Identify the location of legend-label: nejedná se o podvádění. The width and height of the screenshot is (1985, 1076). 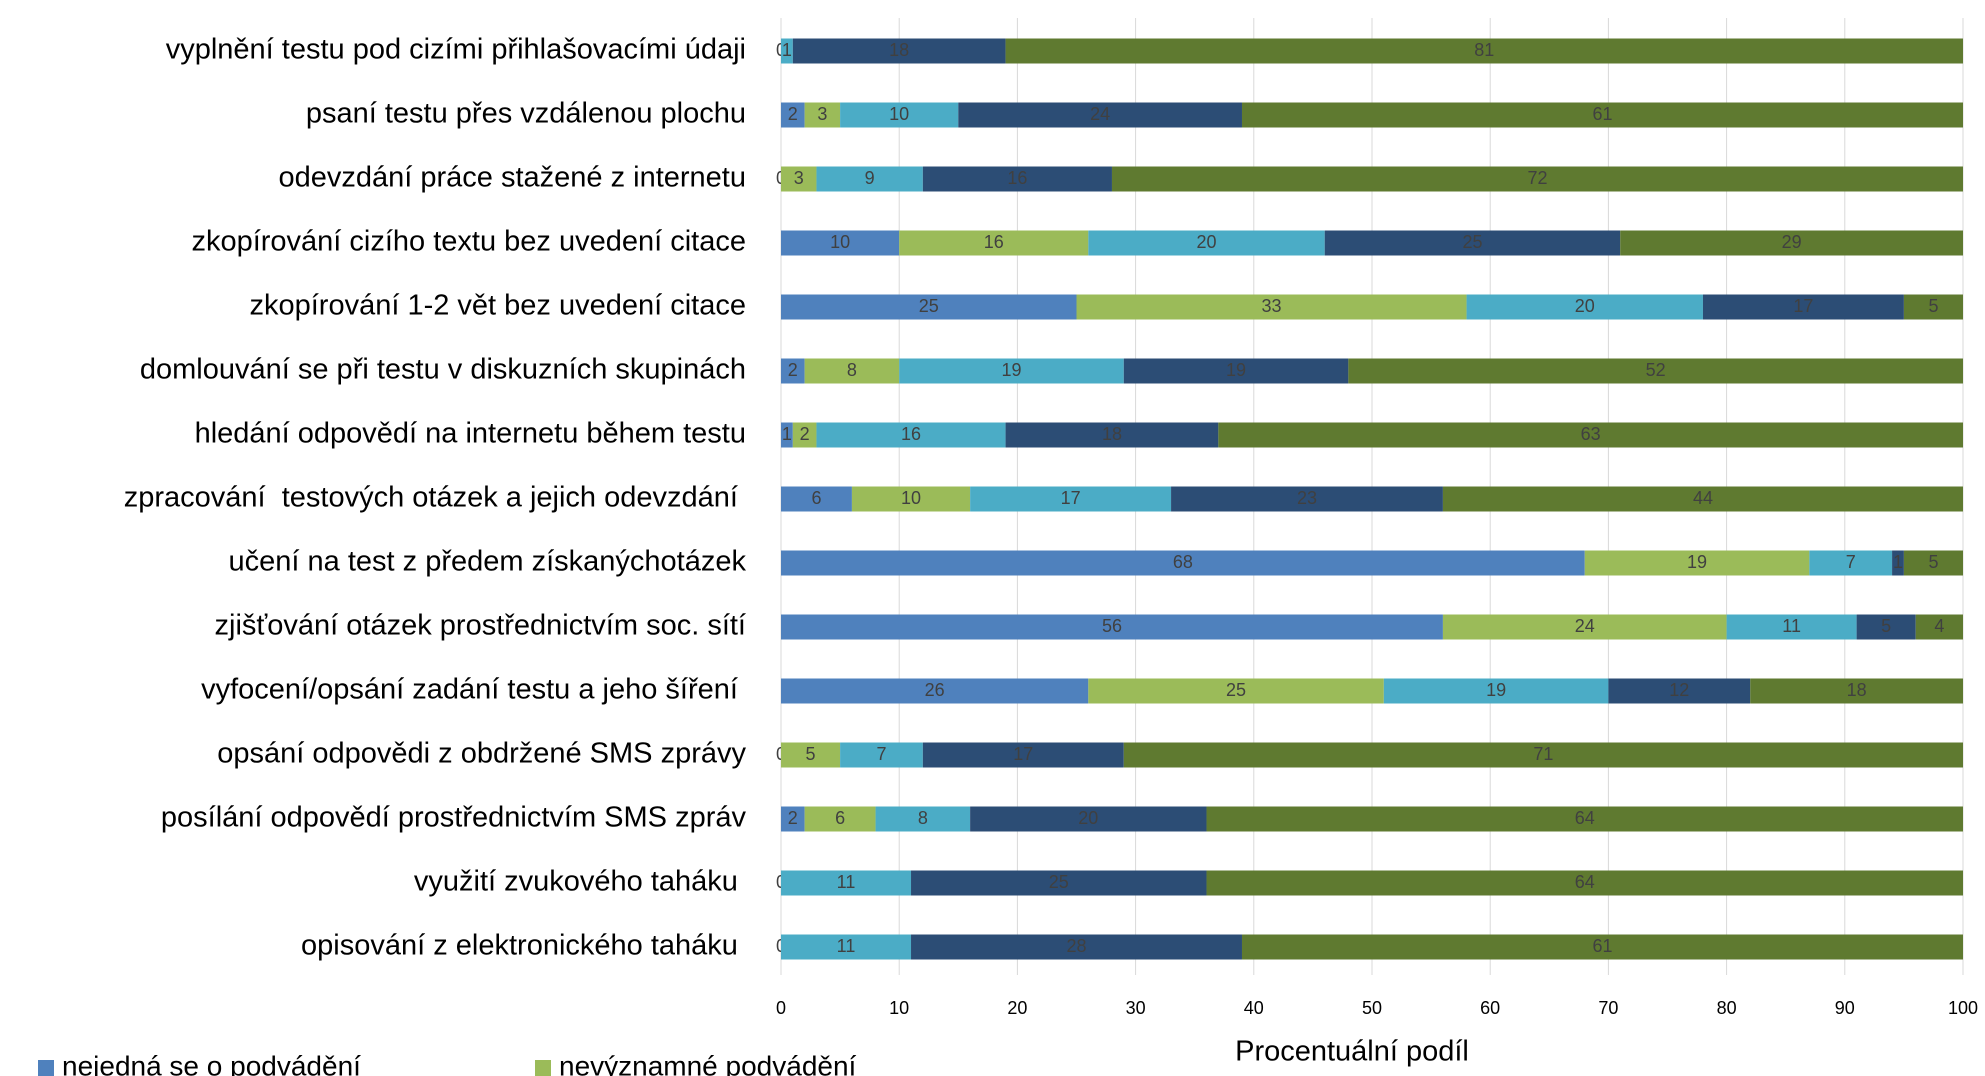
(211, 1063).